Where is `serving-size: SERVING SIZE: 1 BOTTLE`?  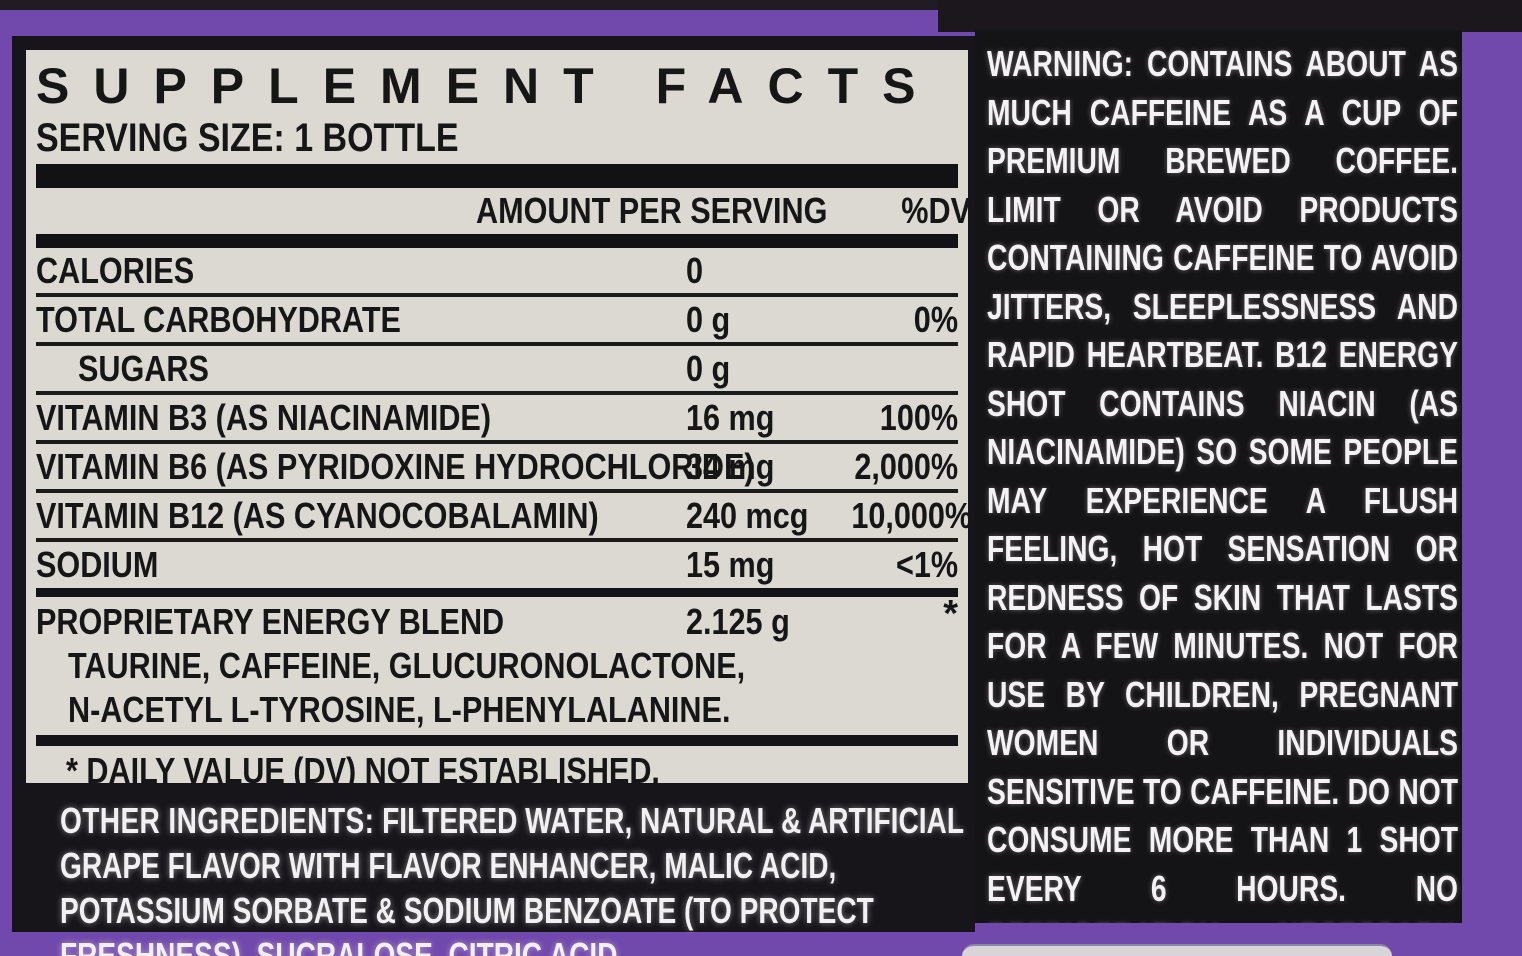 serving-size: SERVING SIZE: 1 BOTTLE is located at coordinates (247, 138).